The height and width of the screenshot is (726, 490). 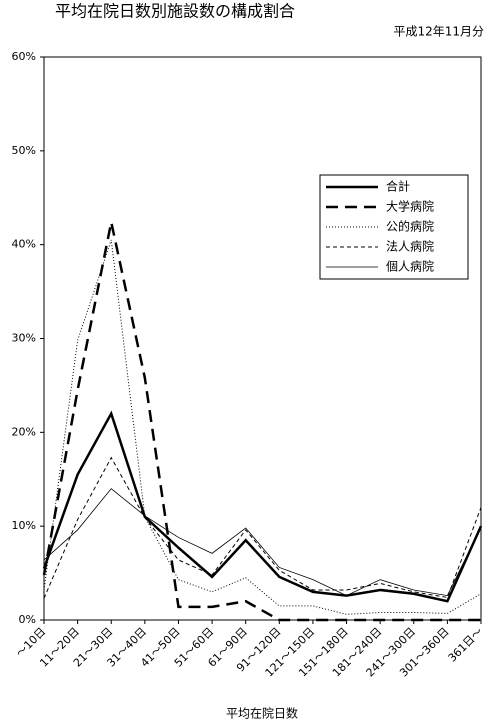 I want to click on y-tick-label: 20%, so click(x=24, y=431).